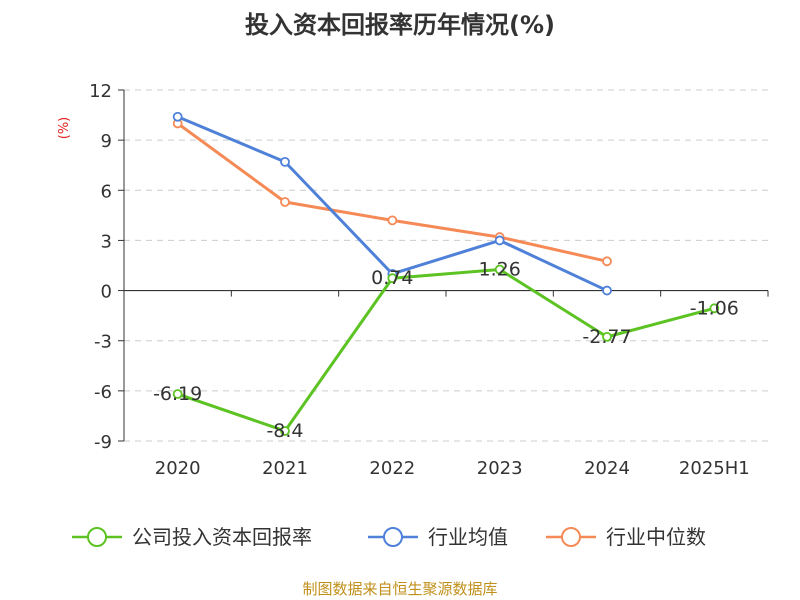  I want to click on y-tick-label: -9, so click(103, 442).